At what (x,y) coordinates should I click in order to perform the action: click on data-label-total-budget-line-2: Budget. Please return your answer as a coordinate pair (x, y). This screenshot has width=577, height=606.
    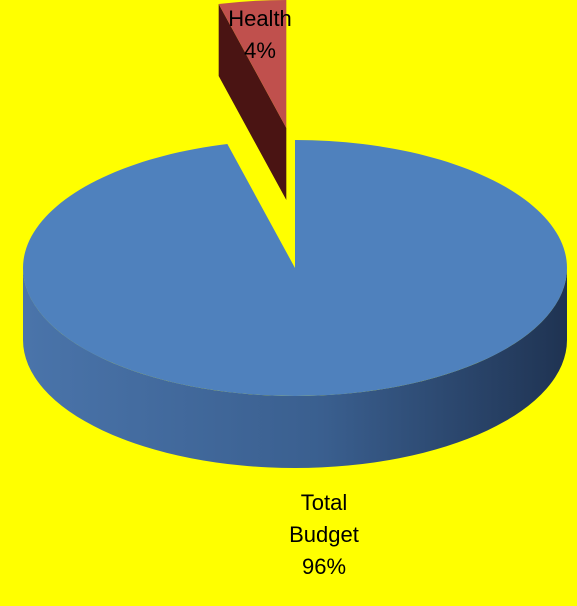
    Looking at the image, I should click on (324, 534).